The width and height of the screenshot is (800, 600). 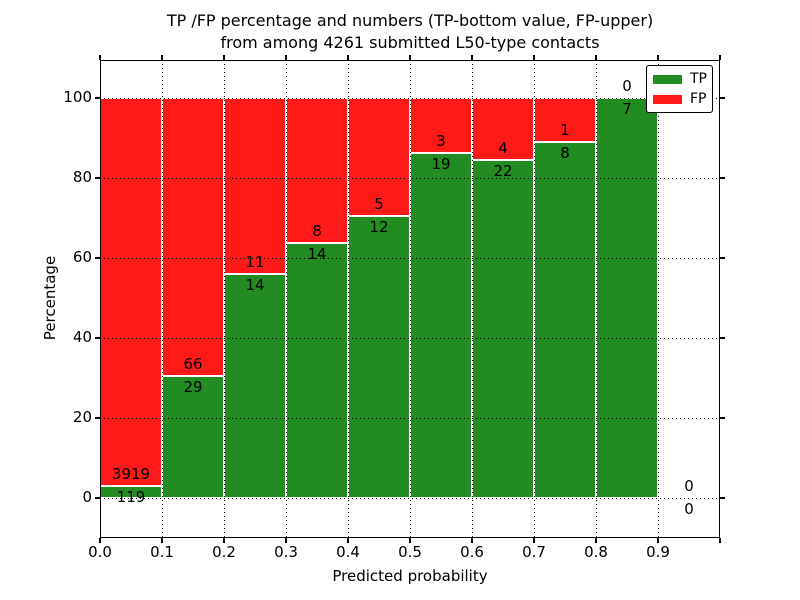 I want to click on fp-count-label: 66, so click(x=193, y=363).